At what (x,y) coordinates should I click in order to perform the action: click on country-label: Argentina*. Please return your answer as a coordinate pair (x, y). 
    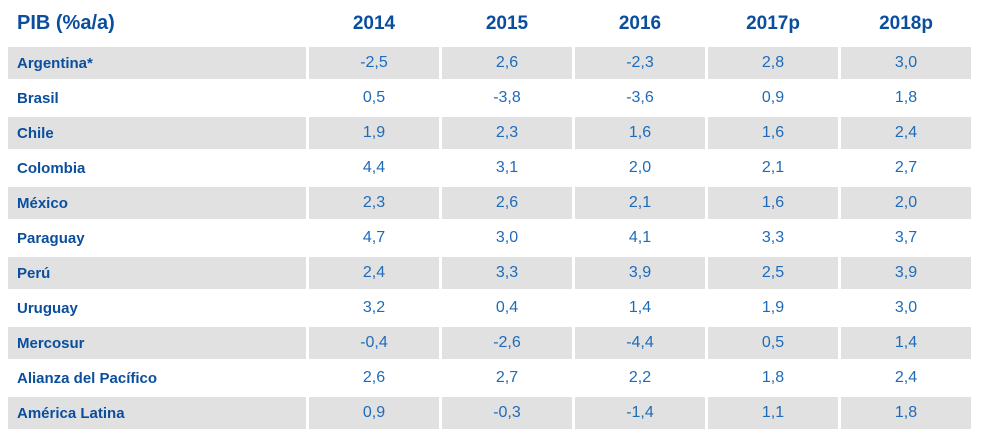
    Looking at the image, I should click on (157, 63).